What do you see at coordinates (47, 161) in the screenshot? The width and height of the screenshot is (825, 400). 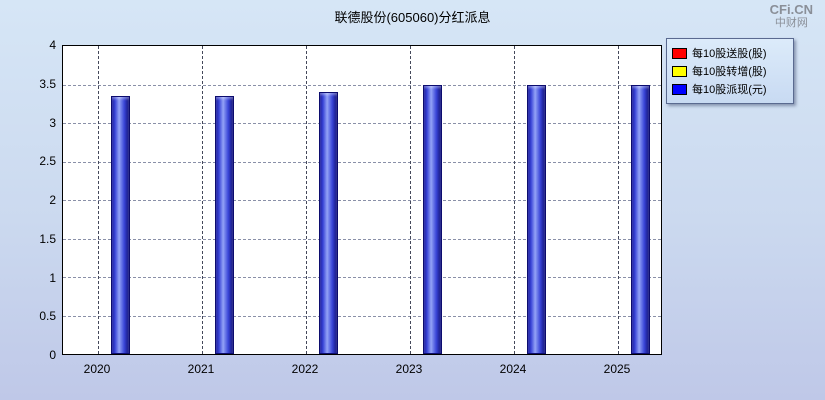 I see `y-tick-label: 2.5` at bounding box center [47, 161].